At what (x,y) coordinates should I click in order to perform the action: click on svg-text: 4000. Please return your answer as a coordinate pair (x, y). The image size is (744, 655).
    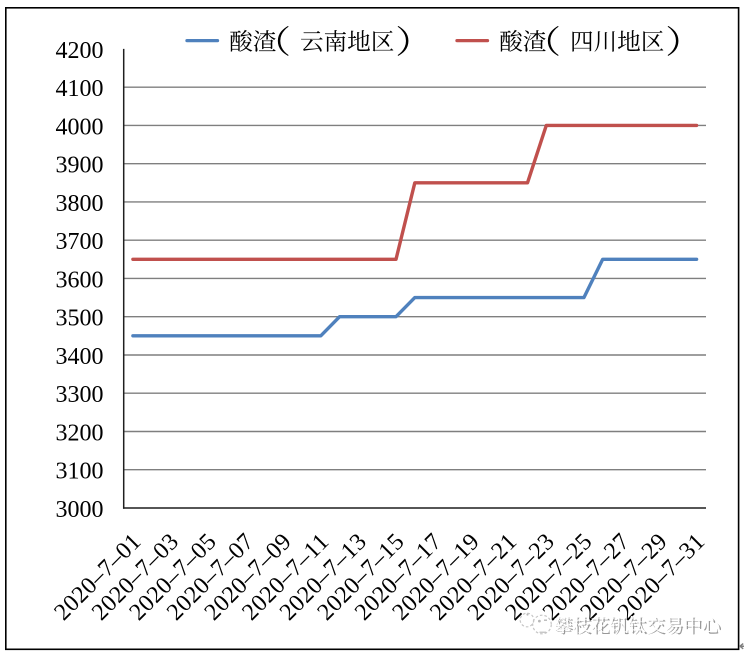
    Looking at the image, I should click on (80, 127).